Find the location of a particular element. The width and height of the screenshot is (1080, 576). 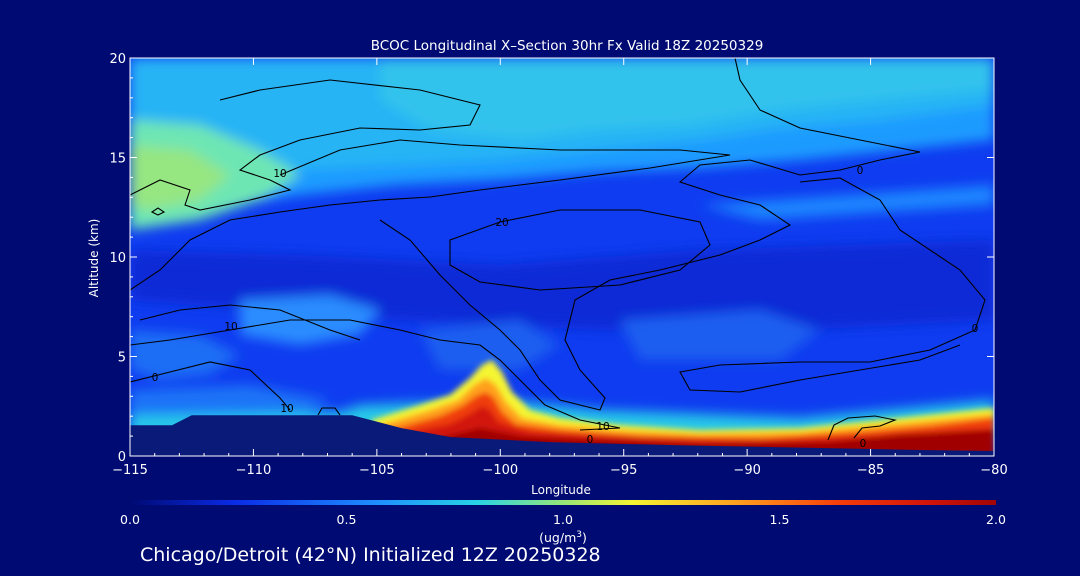

x-tick-label: −90 is located at coordinates (746, 470).